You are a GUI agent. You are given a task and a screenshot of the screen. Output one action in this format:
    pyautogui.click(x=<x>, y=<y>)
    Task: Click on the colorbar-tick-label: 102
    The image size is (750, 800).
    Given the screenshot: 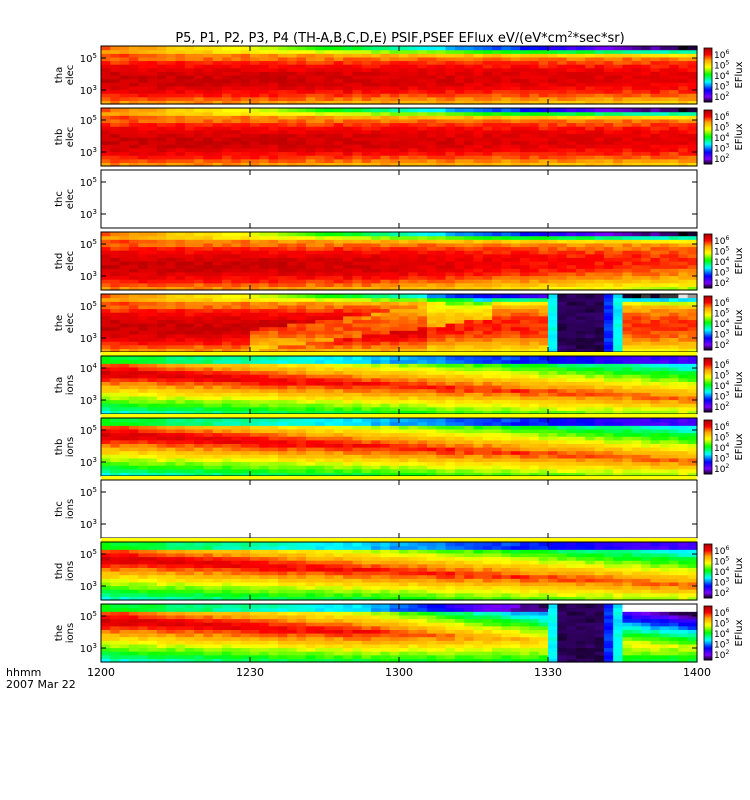 What is the action you would take?
    pyautogui.click(x=721, y=345)
    